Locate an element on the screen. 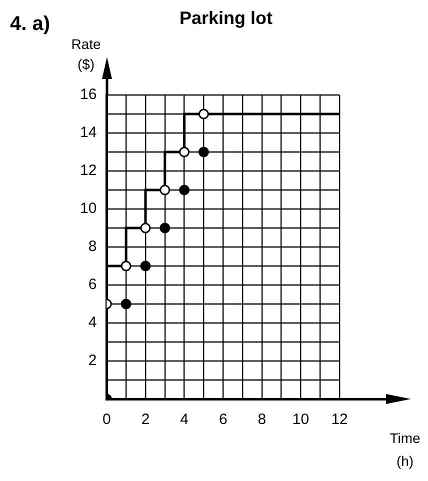 The image size is (428, 481). y-tick-label: 14 is located at coordinates (88, 133).